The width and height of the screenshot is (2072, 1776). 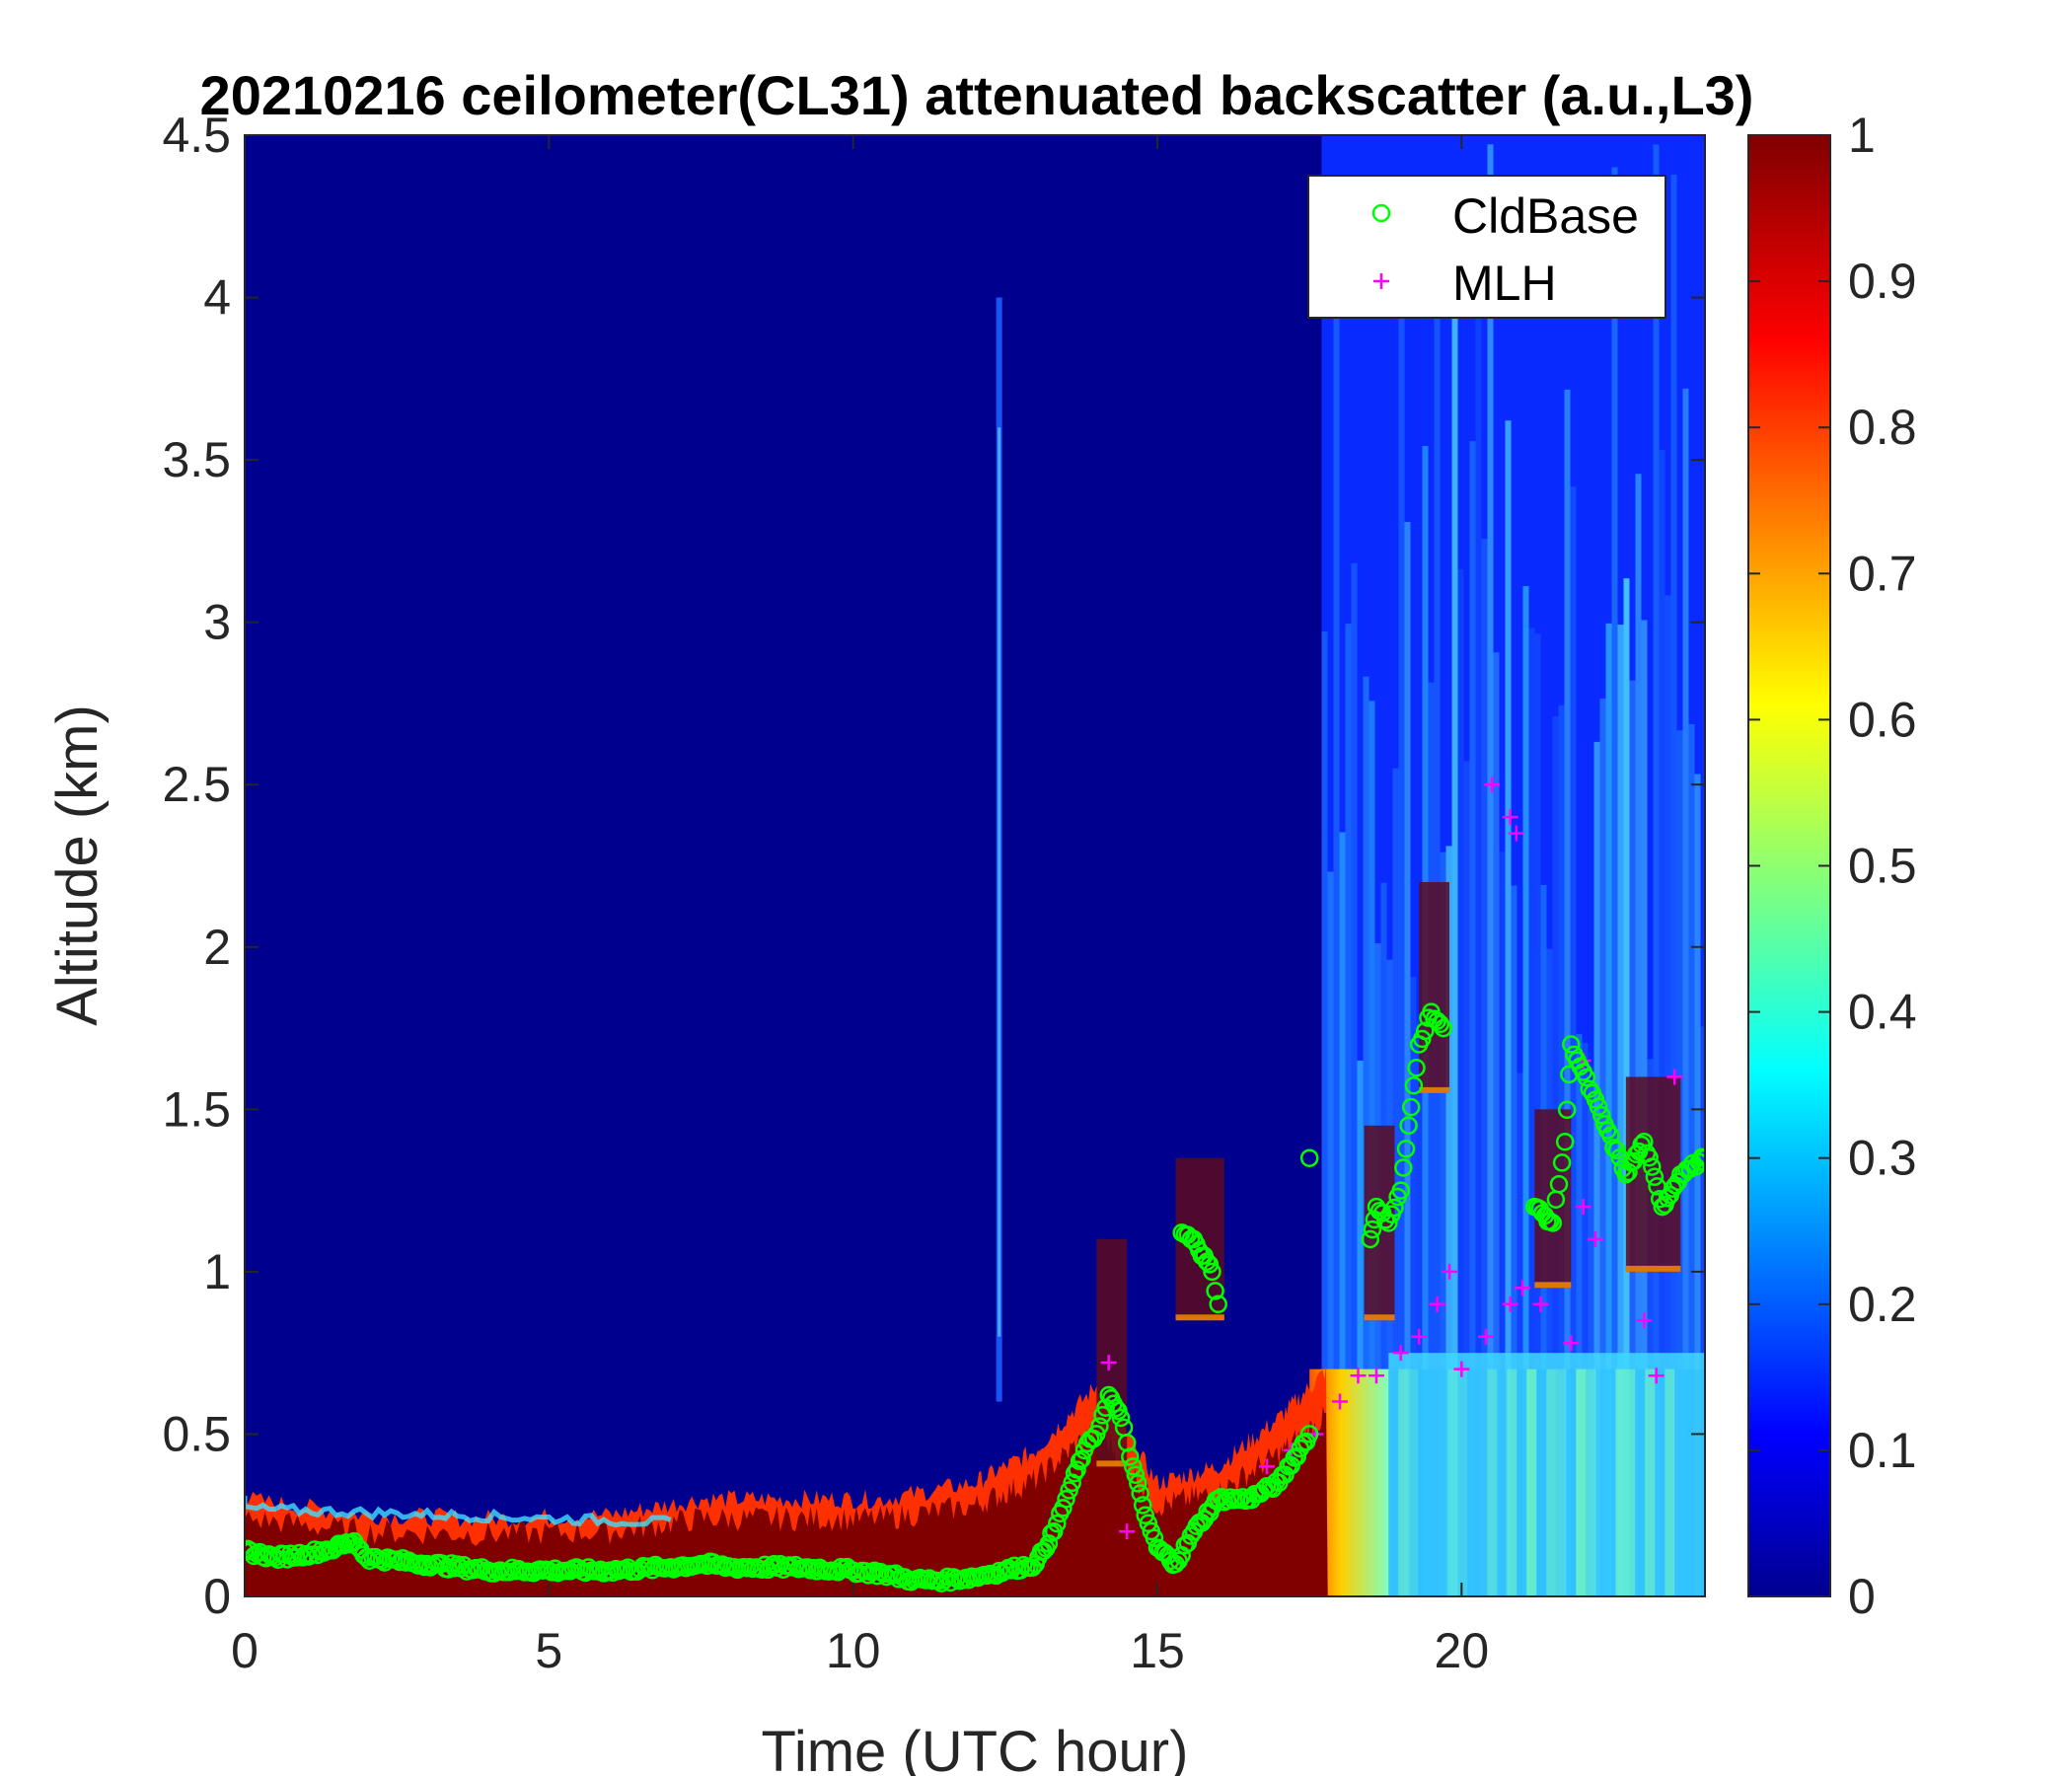 I want to click on colorbar-gradient, so click(x=1789, y=866).